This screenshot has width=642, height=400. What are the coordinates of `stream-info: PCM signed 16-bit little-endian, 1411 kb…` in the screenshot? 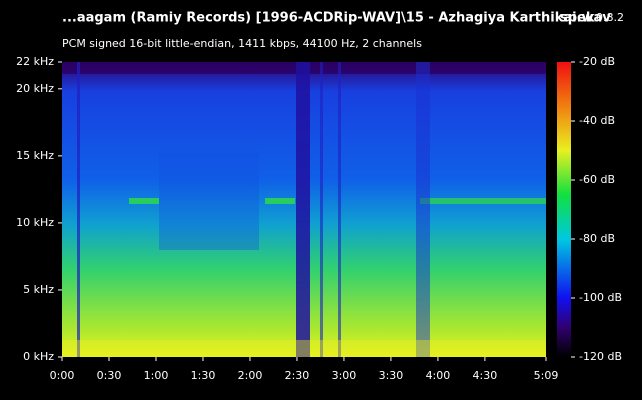 It's located at (242, 43).